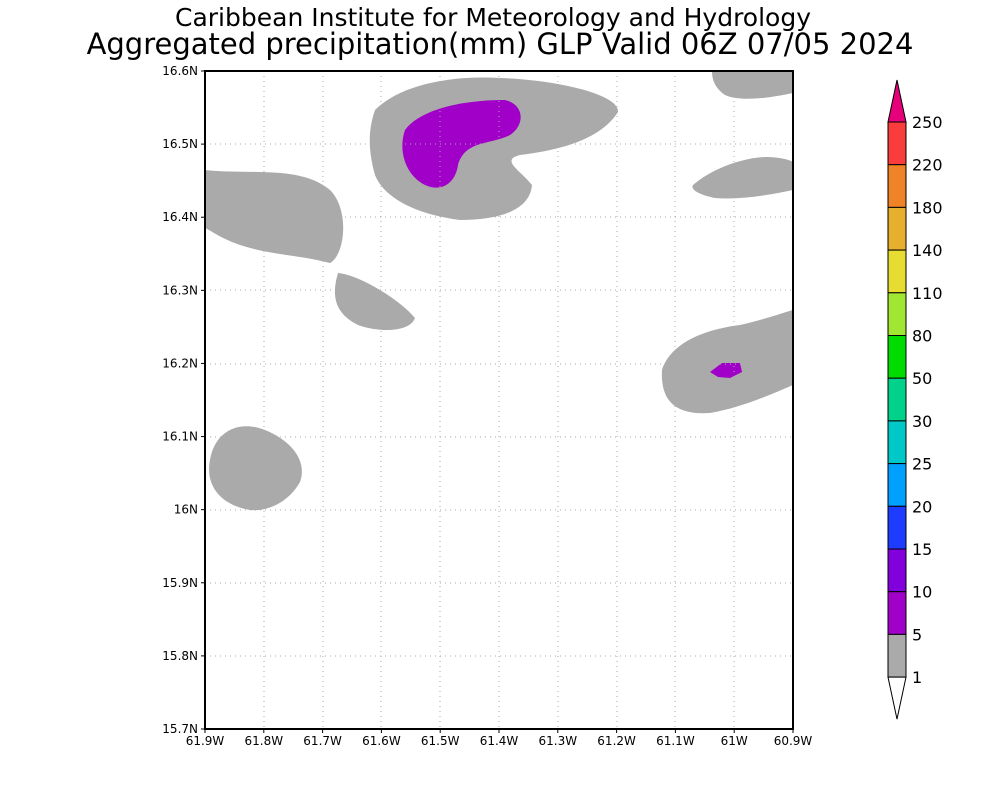  What do you see at coordinates (793, 741) in the screenshot?
I see `lon-tick-label: 60.9W` at bounding box center [793, 741].